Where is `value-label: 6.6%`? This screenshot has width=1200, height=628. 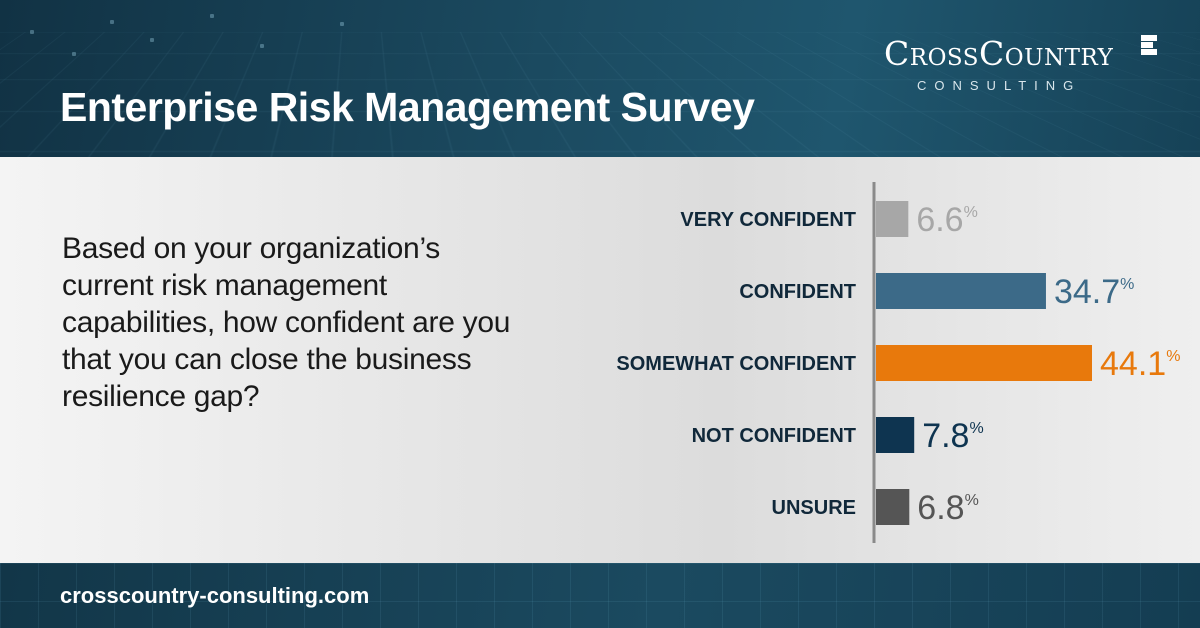
value-label: 6.6% is located at coordinates (947, 220).